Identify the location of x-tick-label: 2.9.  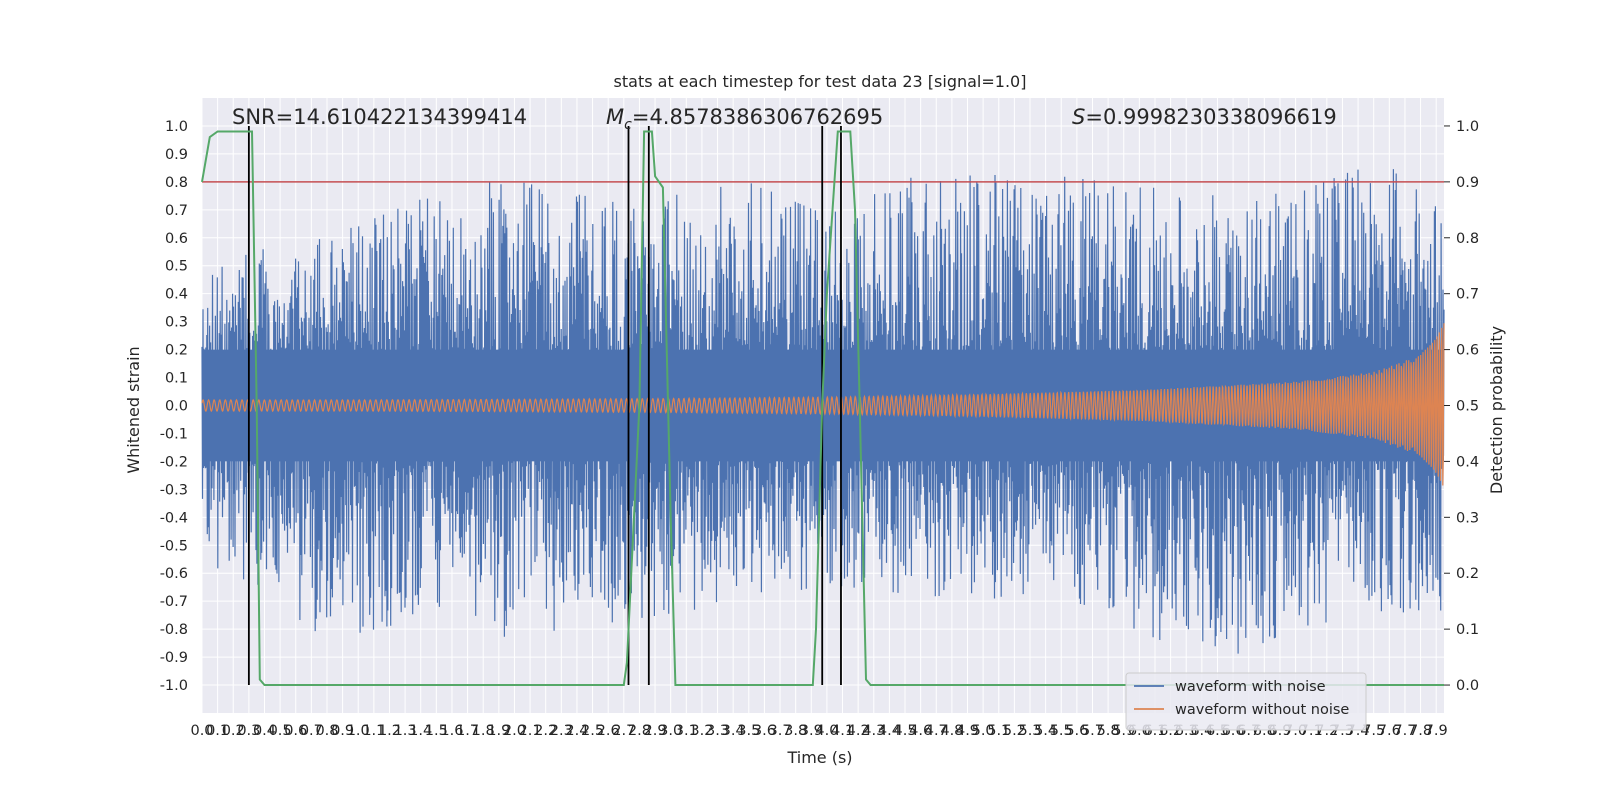
(655, 731).